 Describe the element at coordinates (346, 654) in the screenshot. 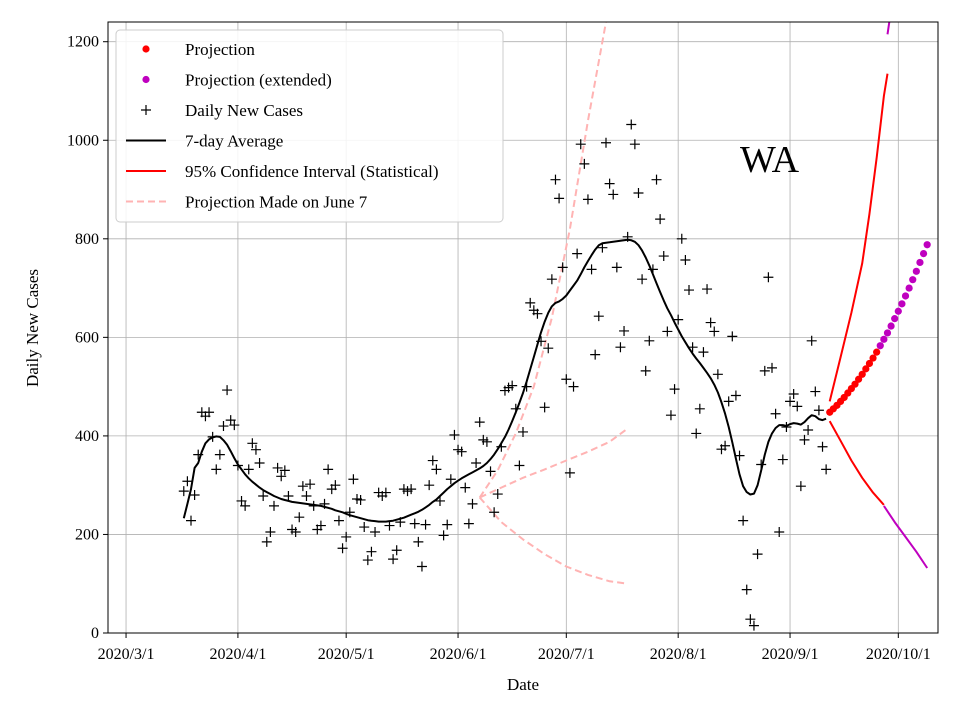

I see `x-tick-label: 2020/5/1` at that location.